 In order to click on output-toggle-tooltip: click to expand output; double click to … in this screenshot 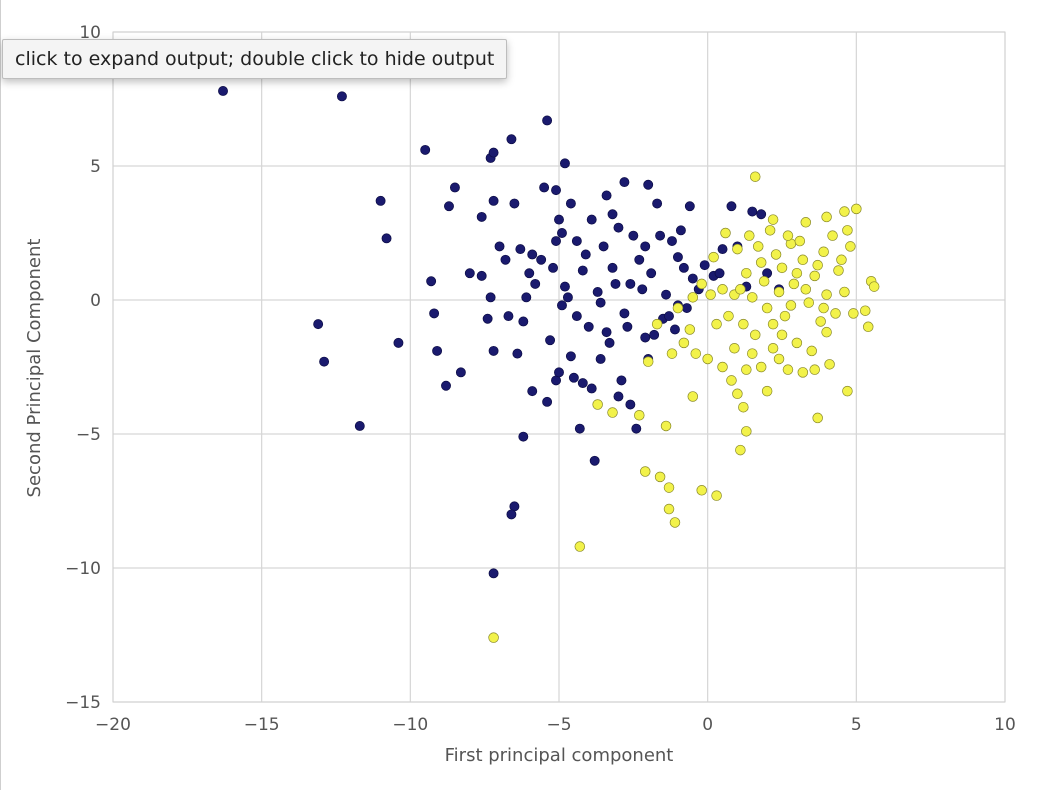, I will do `click(255, 59)`.